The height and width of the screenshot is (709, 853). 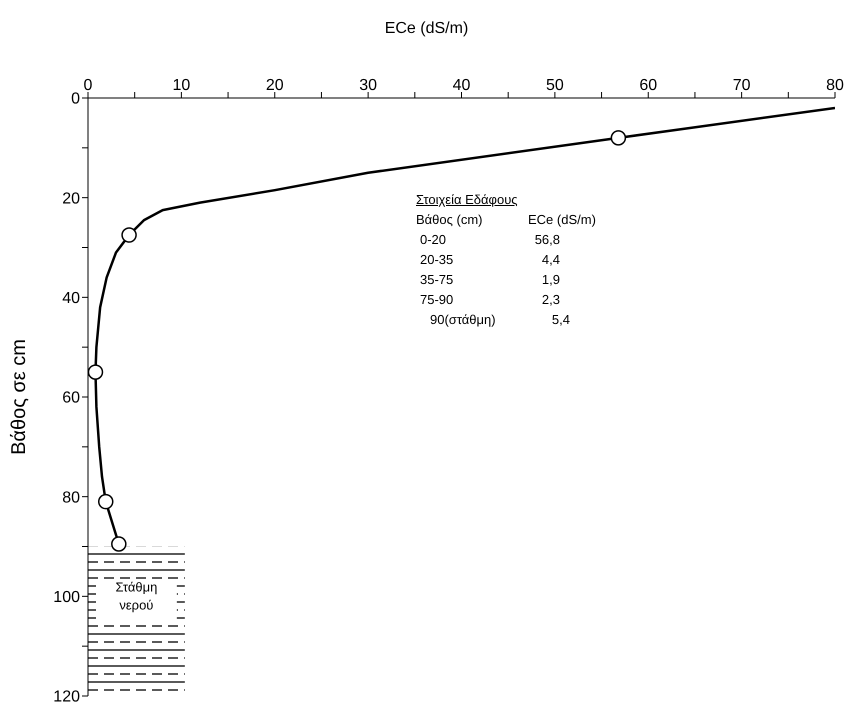 What do you see at coordinates (368, 85) in the screenshot?
I see `x-tick-label: 30` at bounding box center [368, 85].